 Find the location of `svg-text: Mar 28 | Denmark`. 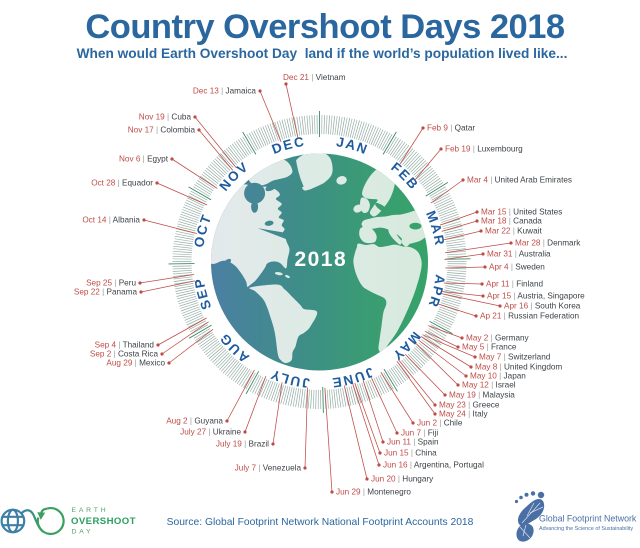

svg-text: Mar 28 | Denmark is located at coordinates (548, 243).